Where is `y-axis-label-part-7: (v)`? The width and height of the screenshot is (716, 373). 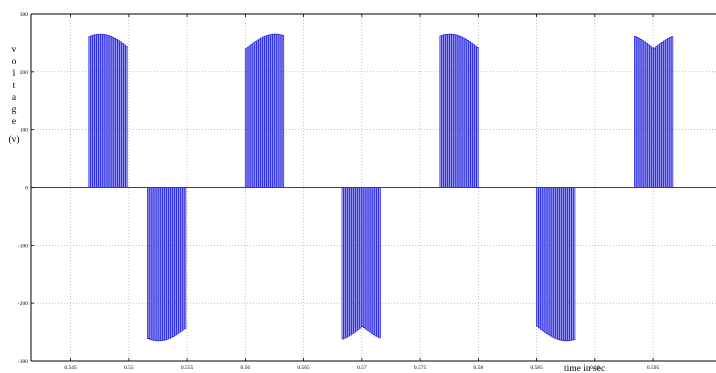
y-axis-label-part-7: (v) is located at coordinates (13, 139).